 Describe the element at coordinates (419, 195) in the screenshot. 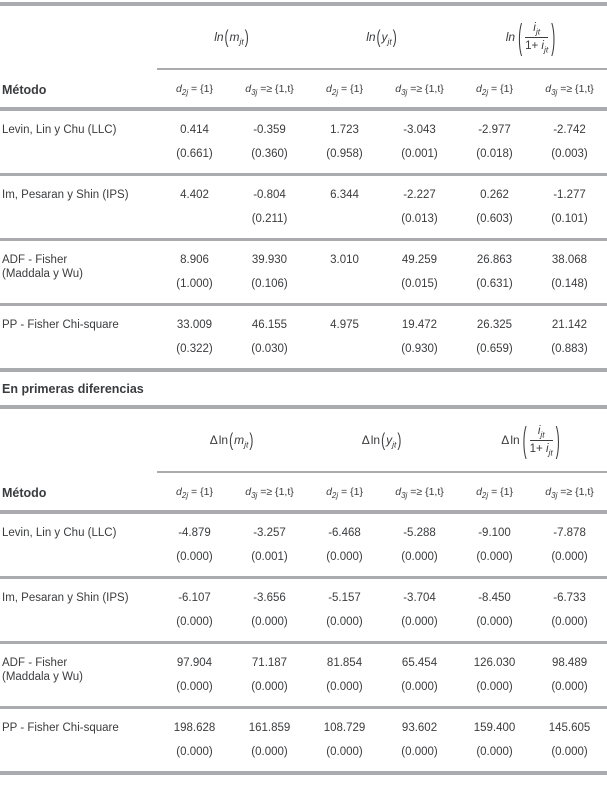

I see `statistic-cell: -2.227` at that location.